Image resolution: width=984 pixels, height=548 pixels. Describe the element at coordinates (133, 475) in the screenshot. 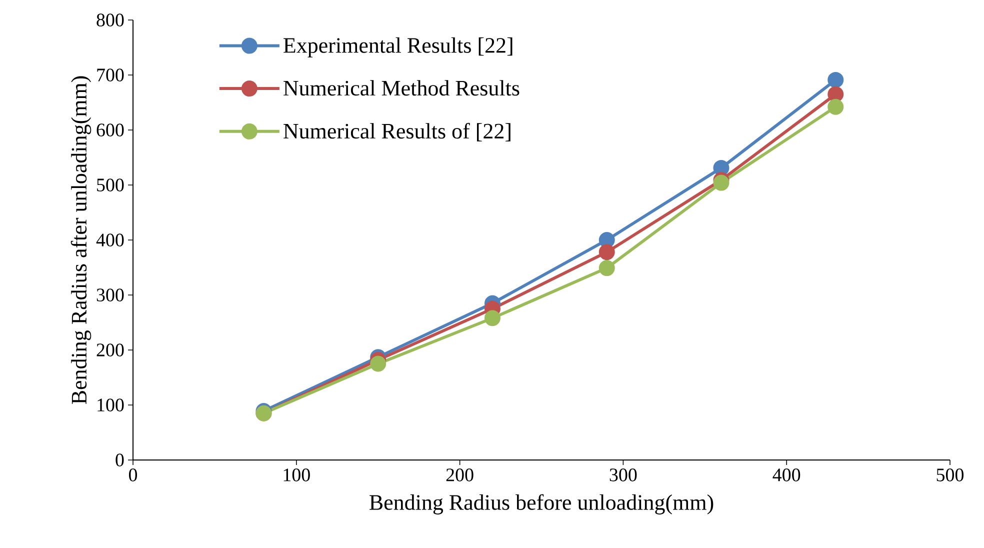

I see `x-tick-label: 0` at that location.